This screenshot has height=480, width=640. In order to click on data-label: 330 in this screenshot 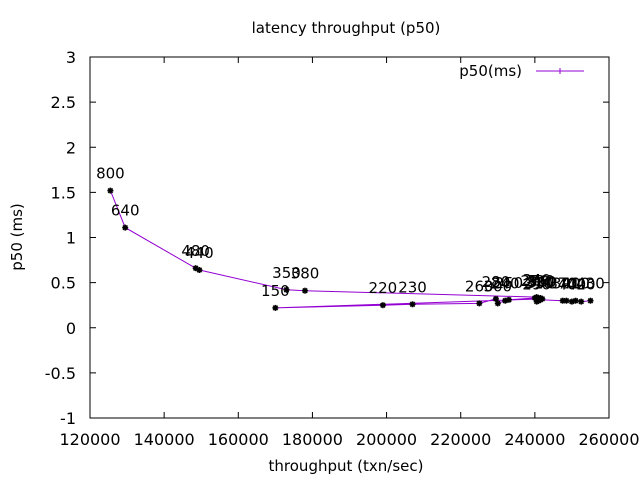, I will do `click(540, 283)`.